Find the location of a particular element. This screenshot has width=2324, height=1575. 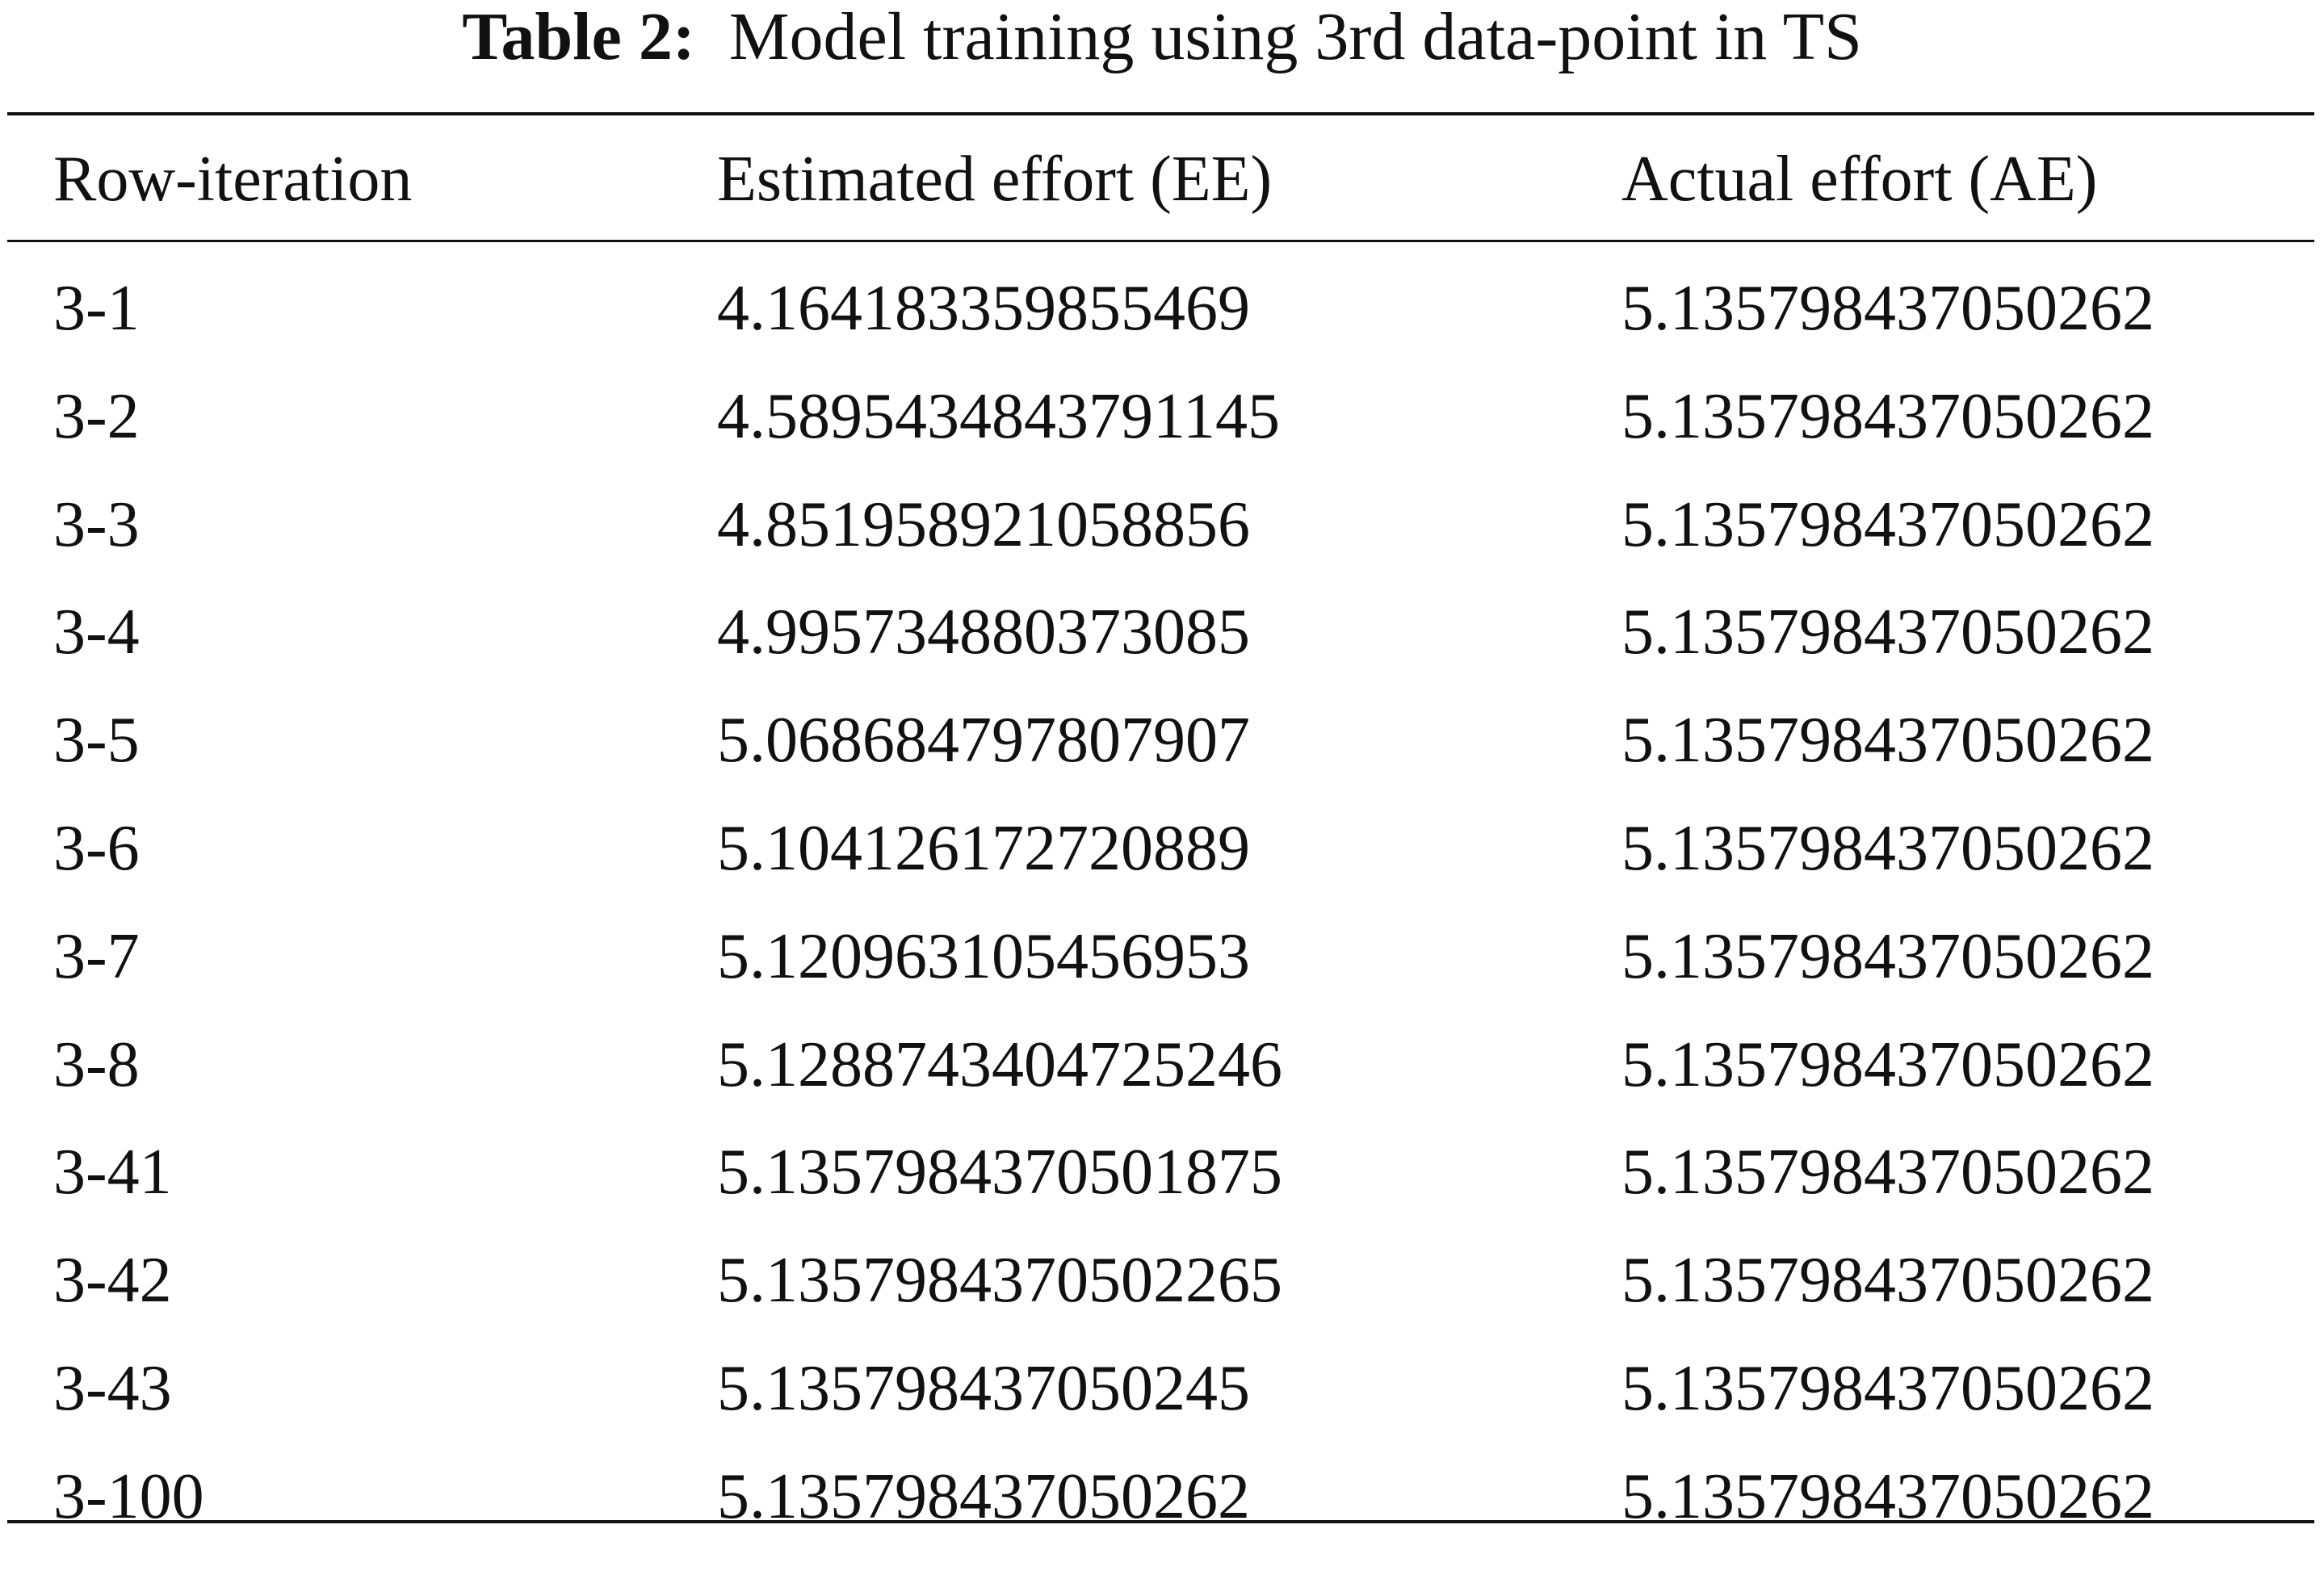

table-cell: 3-100 is located at coordinates (128, 1496).